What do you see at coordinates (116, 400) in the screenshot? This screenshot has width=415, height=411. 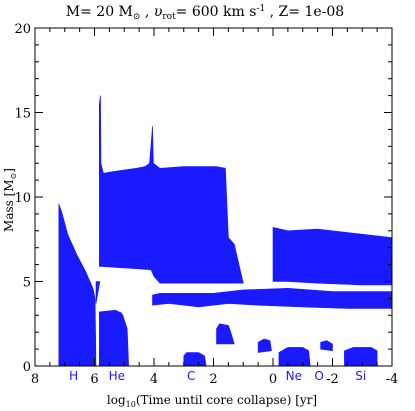 I see `xlabel-prefix: log` at bounding box center [116, 400].